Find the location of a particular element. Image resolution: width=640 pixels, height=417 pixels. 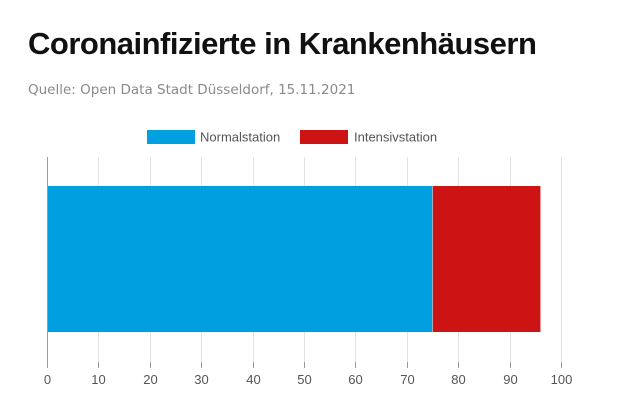

legend: Normalstation Intensivstation is located at coordinates (292, 137).